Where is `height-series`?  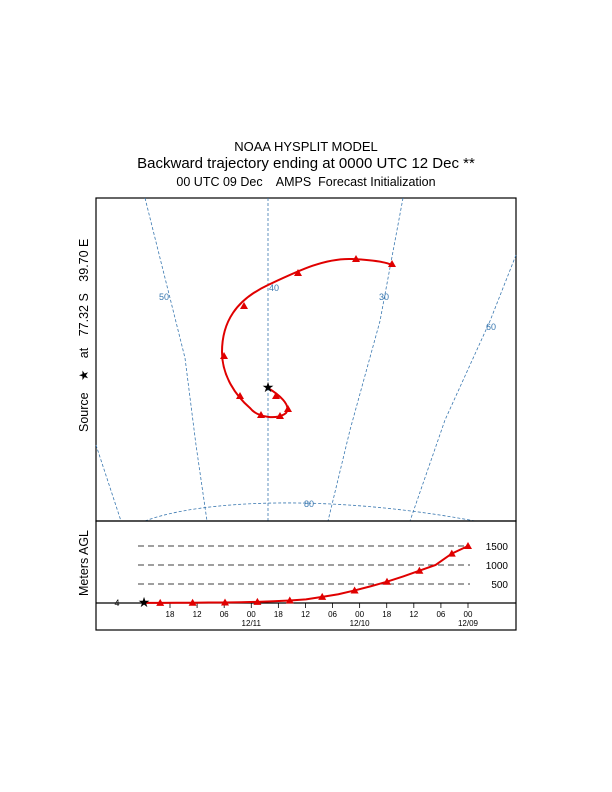 height-series is located at coordinates (308, 574).